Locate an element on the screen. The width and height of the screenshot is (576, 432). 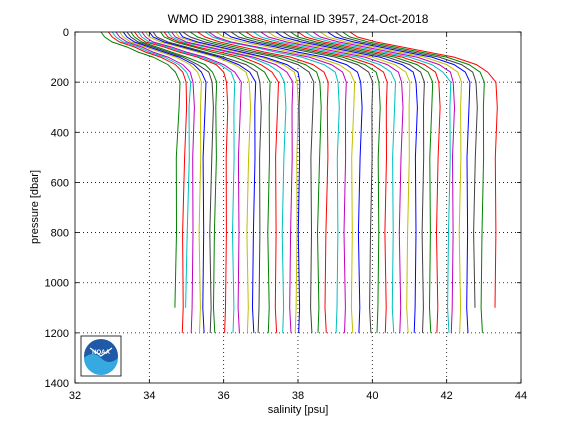
y-tick-label: 1200 is located at coordinates (57, 334).